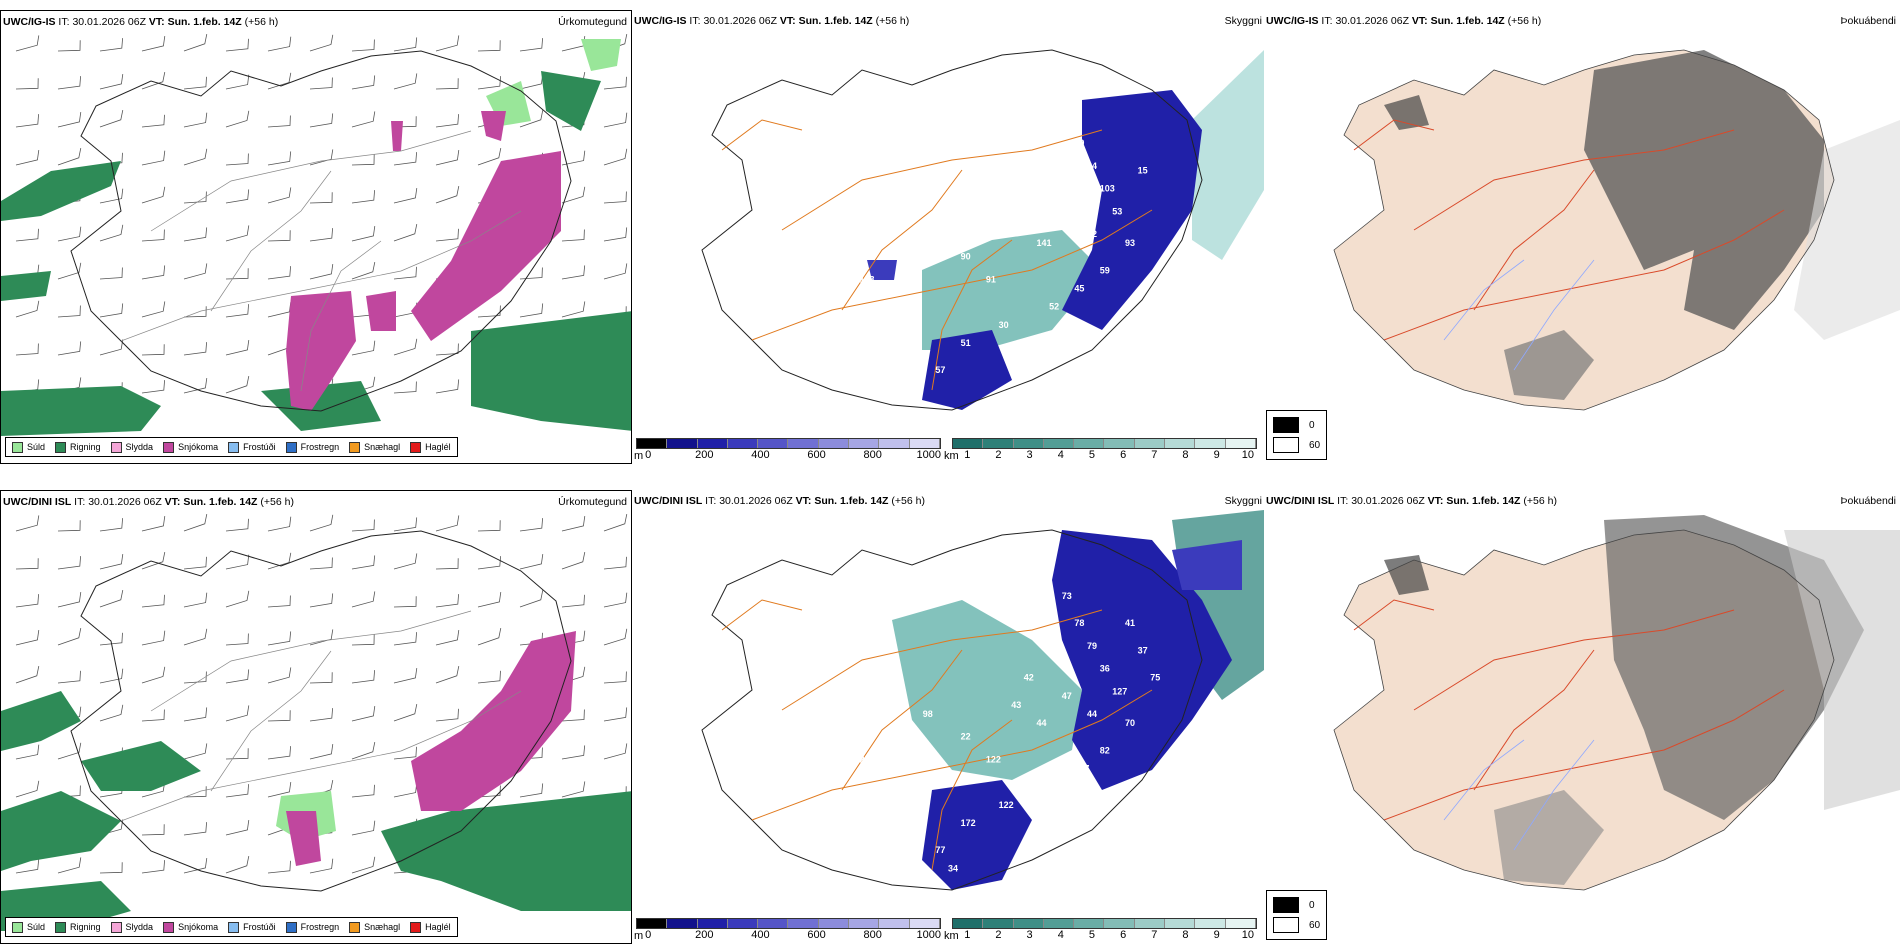 The width and height of the screenshot is (1900, 950). What do you see at coordinates (1092, 714) in the screenshot?
I see `cloud-base-value: 44` at bounding box center [1092, 714].